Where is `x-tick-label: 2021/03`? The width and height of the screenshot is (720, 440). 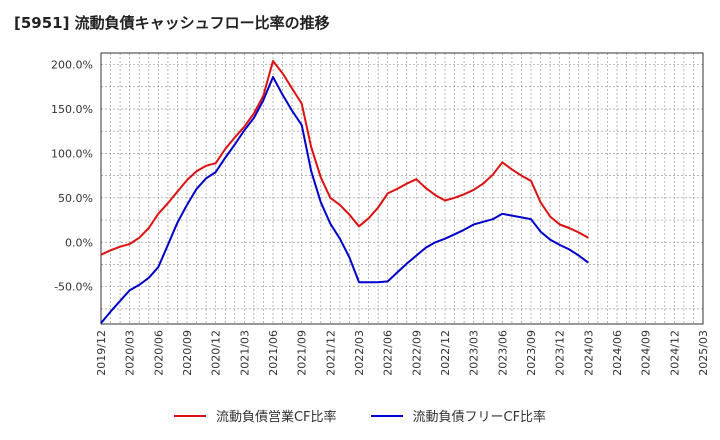
x-tick-label: 2021/03 is located at coordinates (244, 353).